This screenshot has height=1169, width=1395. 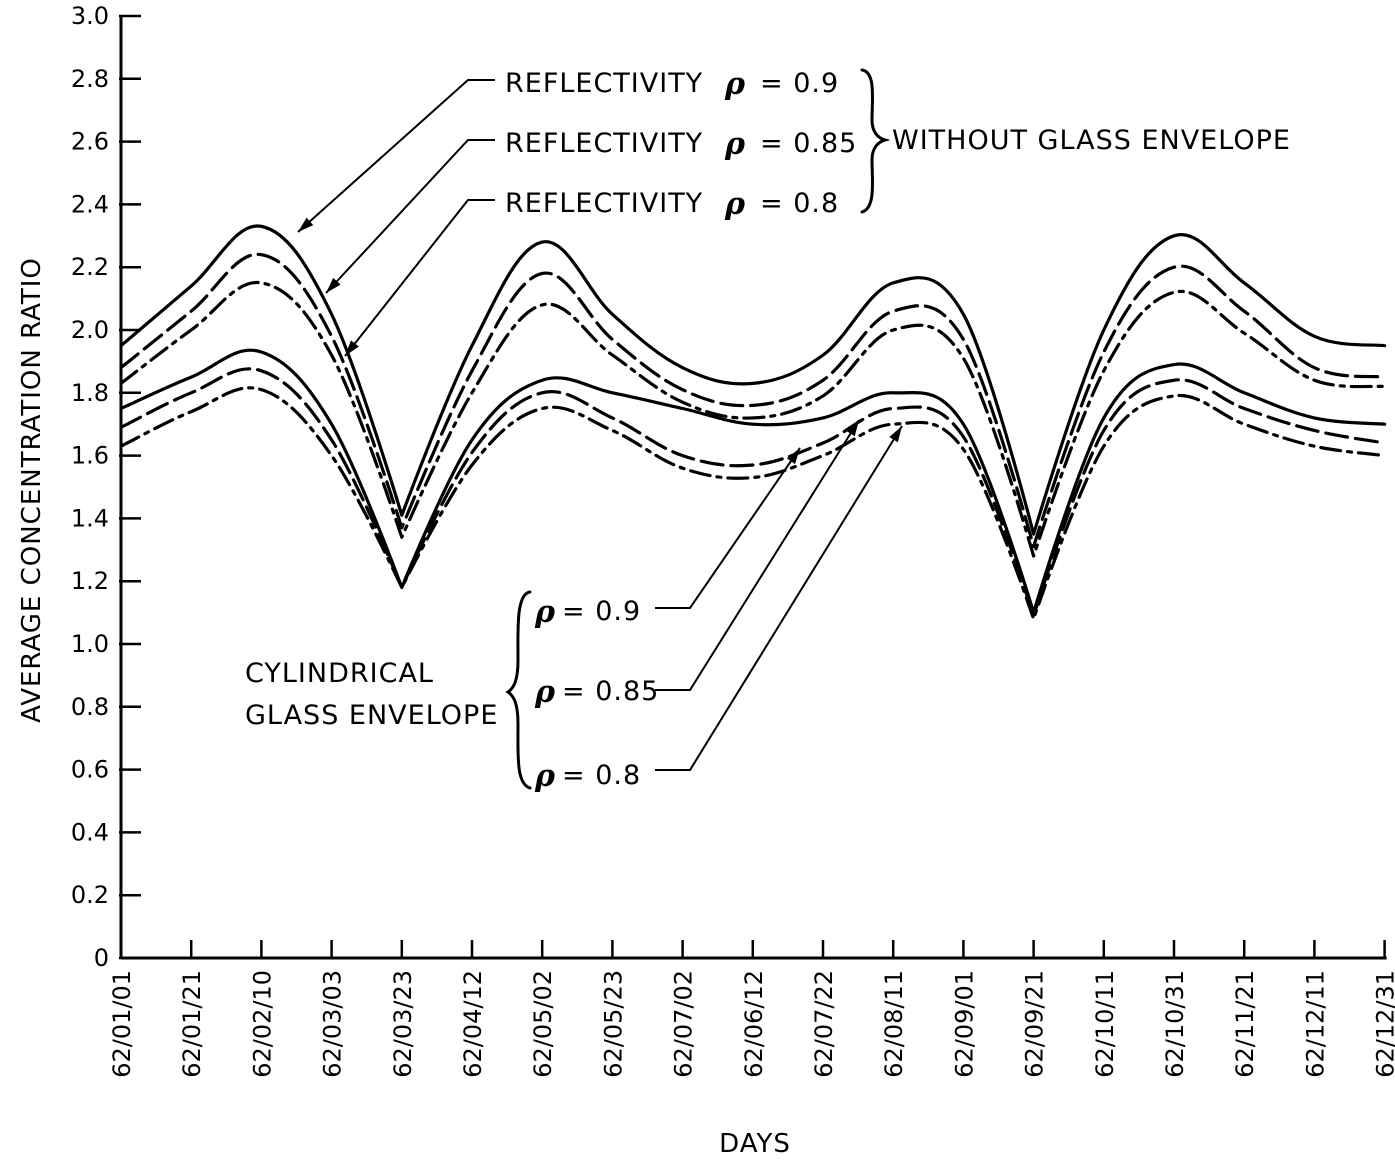 What do you see at coordinates (799, 203) in the screenshot?
I see `top-label-3-value: = 0.8` at bounding box center [799, 203].